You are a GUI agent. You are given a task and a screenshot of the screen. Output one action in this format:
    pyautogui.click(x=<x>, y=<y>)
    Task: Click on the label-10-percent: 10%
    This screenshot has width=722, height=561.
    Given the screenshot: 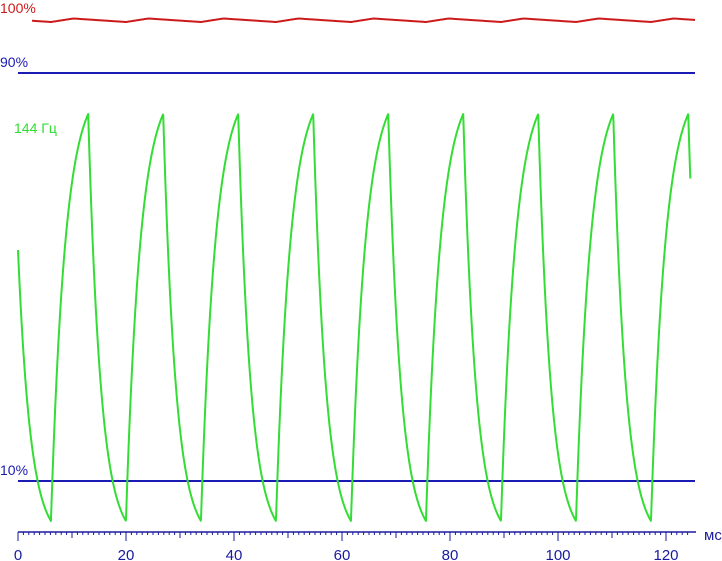 What is the action you would take?
    pyautogui.click(x=14, y=470)
    